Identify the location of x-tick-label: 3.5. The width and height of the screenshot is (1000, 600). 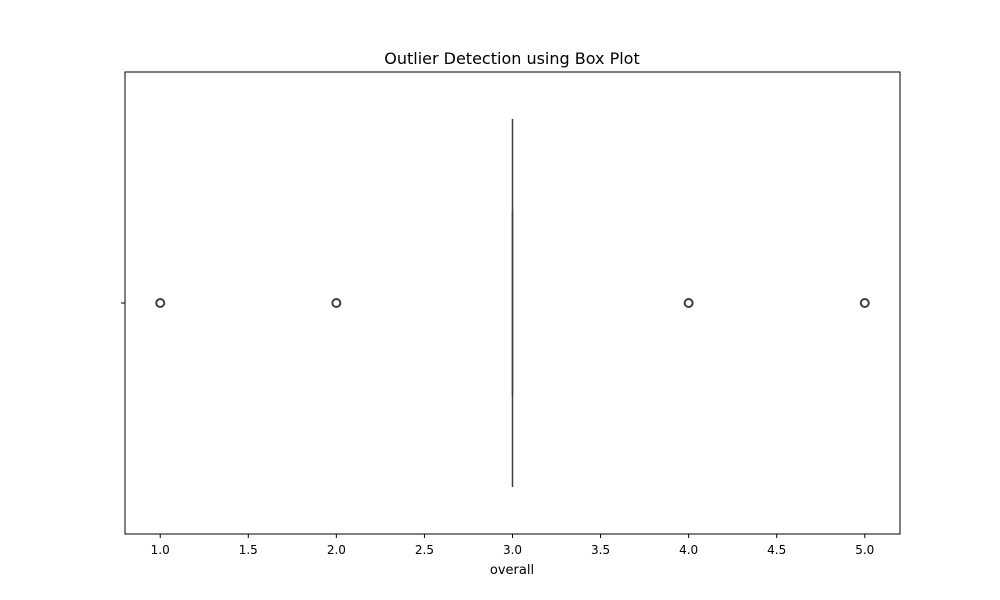
(600, 550).